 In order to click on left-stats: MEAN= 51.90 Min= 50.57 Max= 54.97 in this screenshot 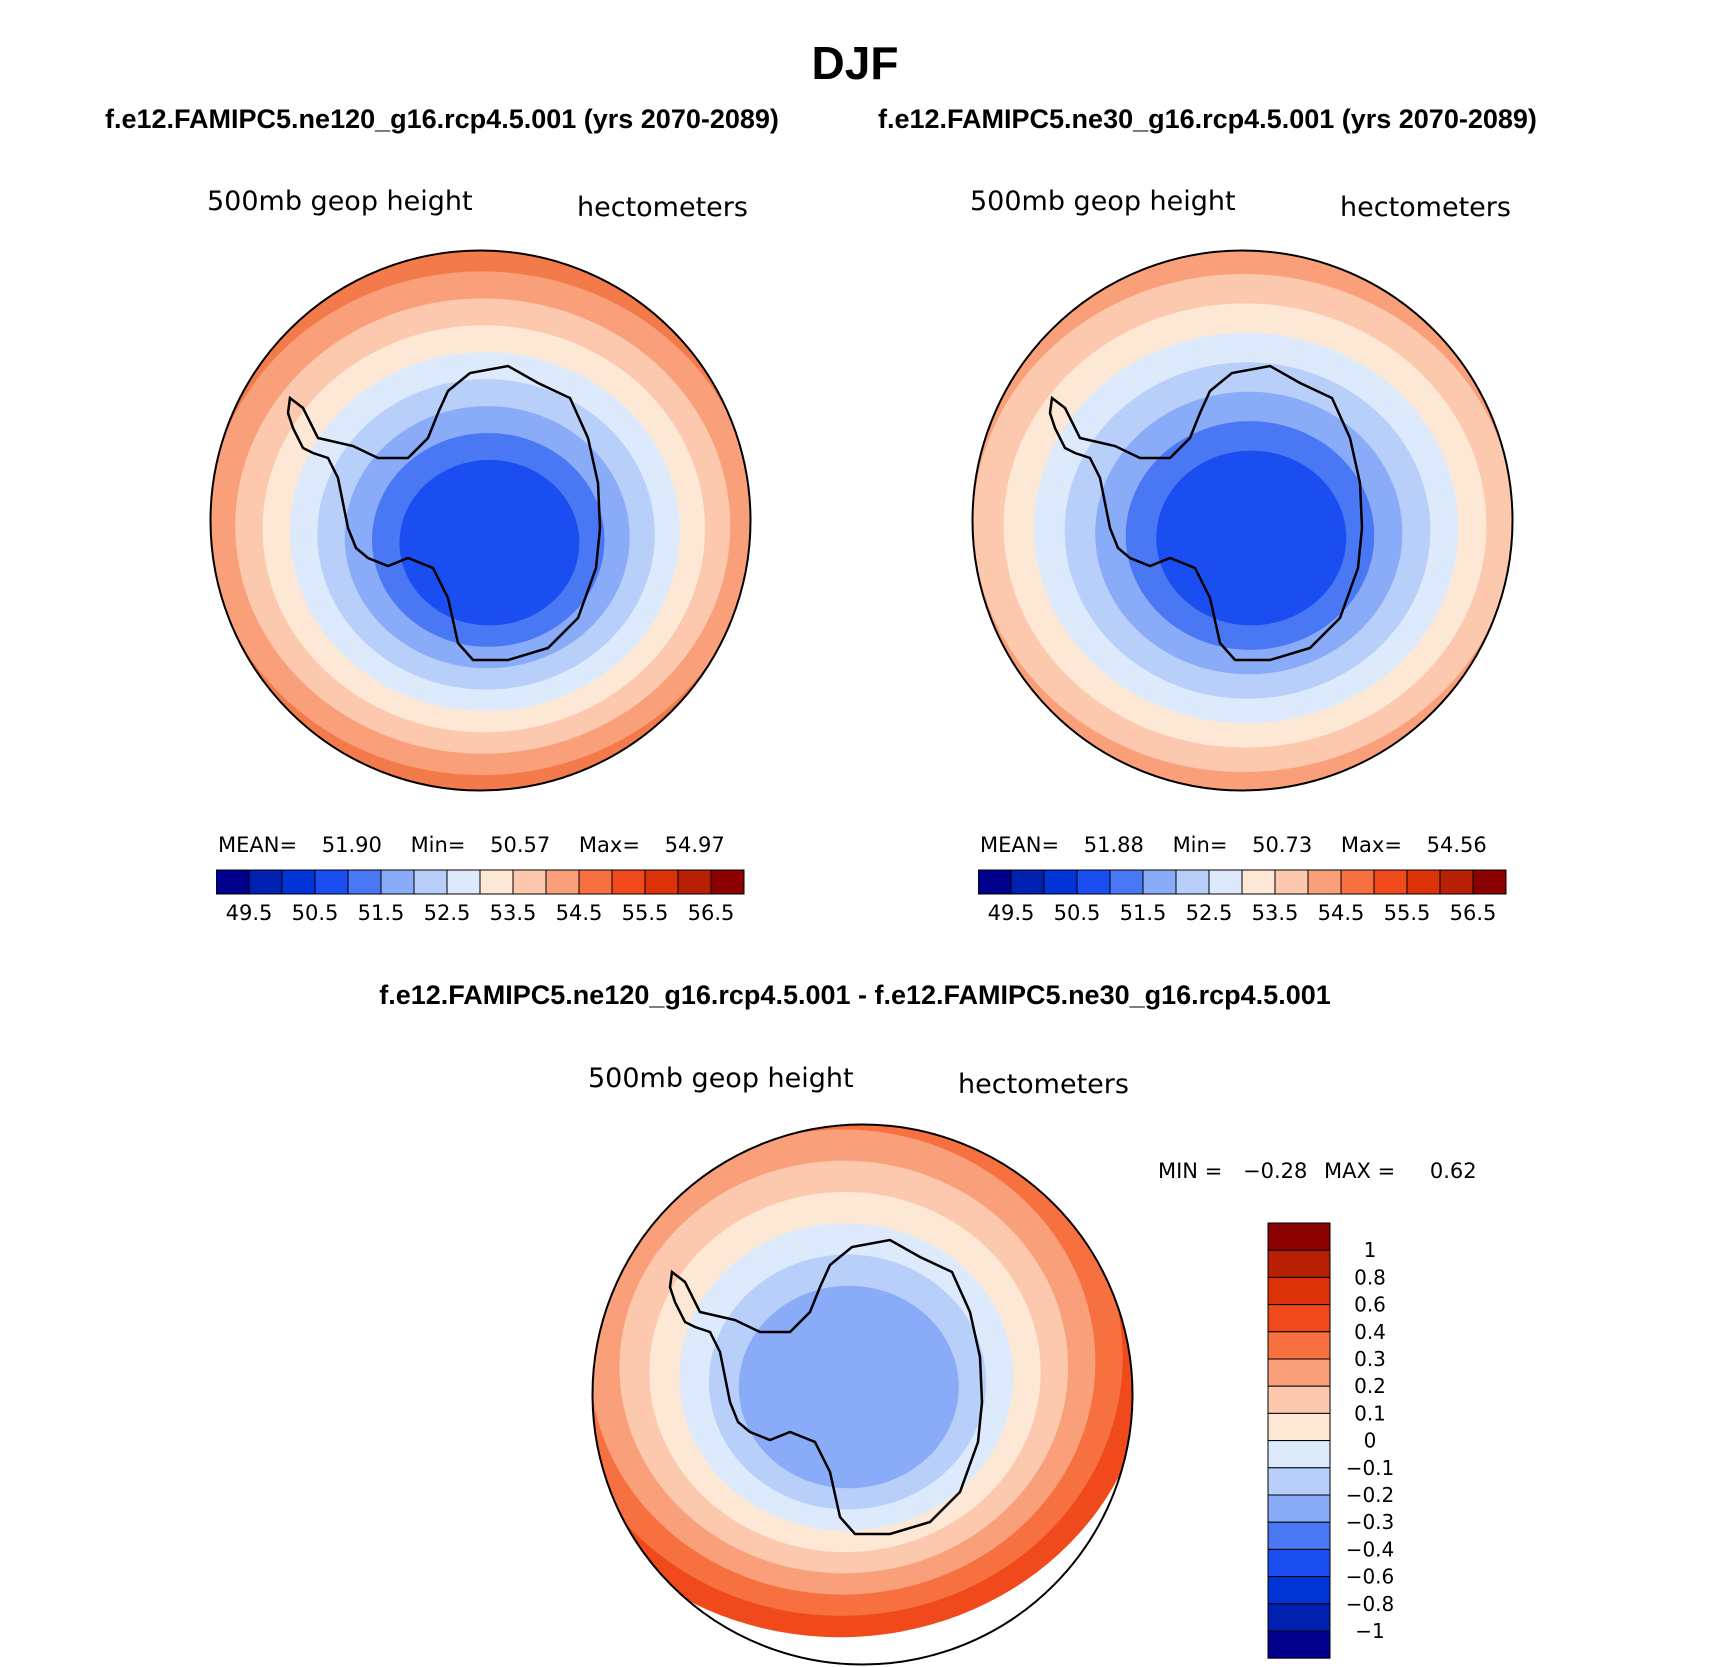, I will do `click(471, 845)`.